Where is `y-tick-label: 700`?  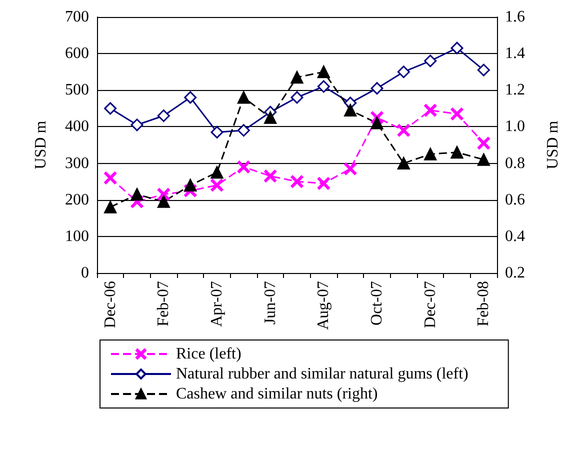 y-tick-label: 700 is located at coordinates (77, 17).